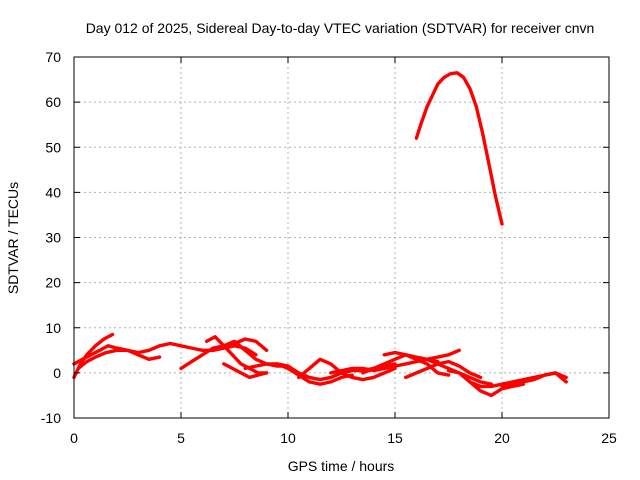  Describe the element at coordinates (497, 389) in the screenshot. I see `series-line-track17` at that location.